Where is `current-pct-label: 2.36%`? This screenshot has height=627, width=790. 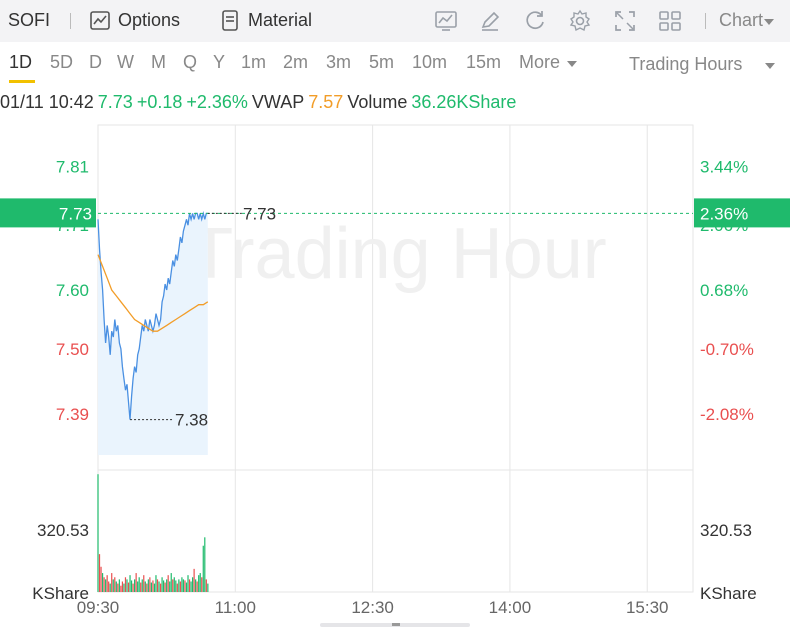 current-pct-label: 2.36% is located at coordinates (724, 213).